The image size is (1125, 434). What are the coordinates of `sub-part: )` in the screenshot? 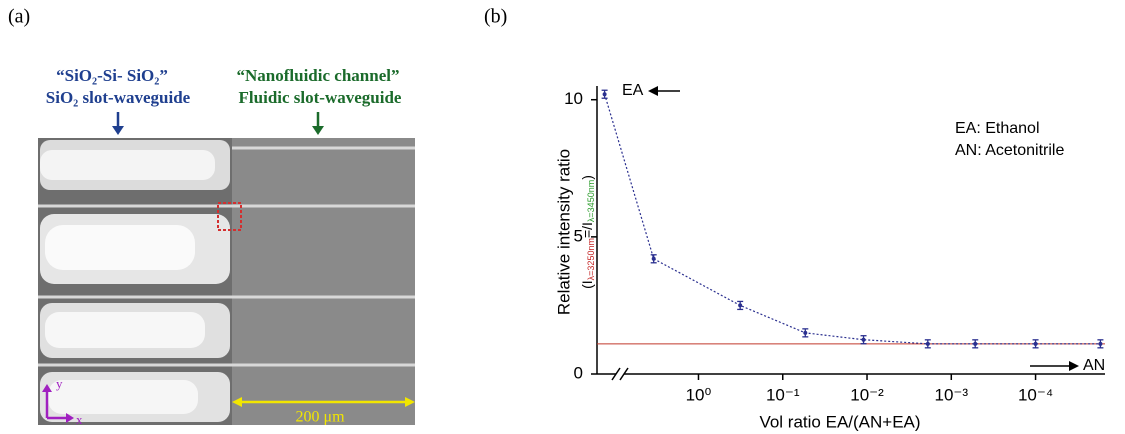 It's located at (587, 177).